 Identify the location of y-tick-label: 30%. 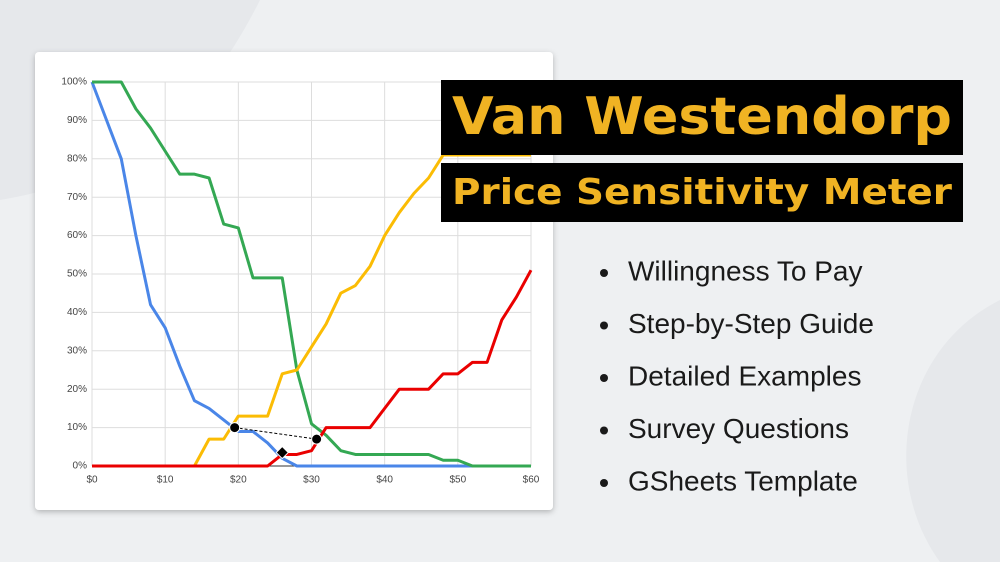
(77, 350).